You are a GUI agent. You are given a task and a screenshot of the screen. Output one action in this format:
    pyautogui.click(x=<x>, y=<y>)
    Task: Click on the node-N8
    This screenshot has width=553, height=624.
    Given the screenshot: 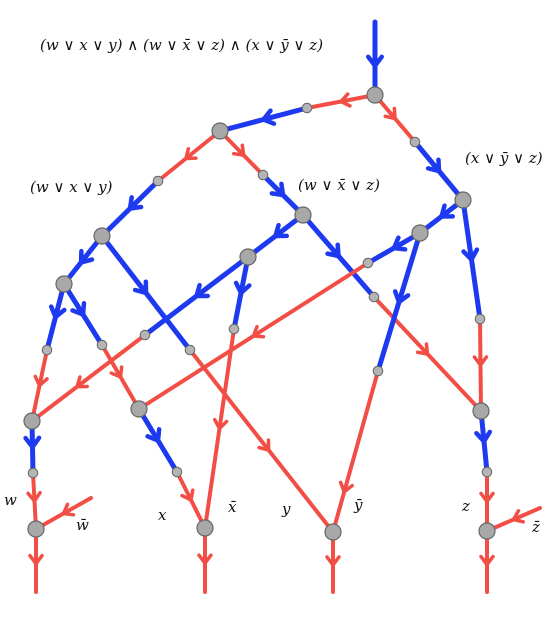 What is the action you would take?
    pyautogui.click(x=139, y=409)
    